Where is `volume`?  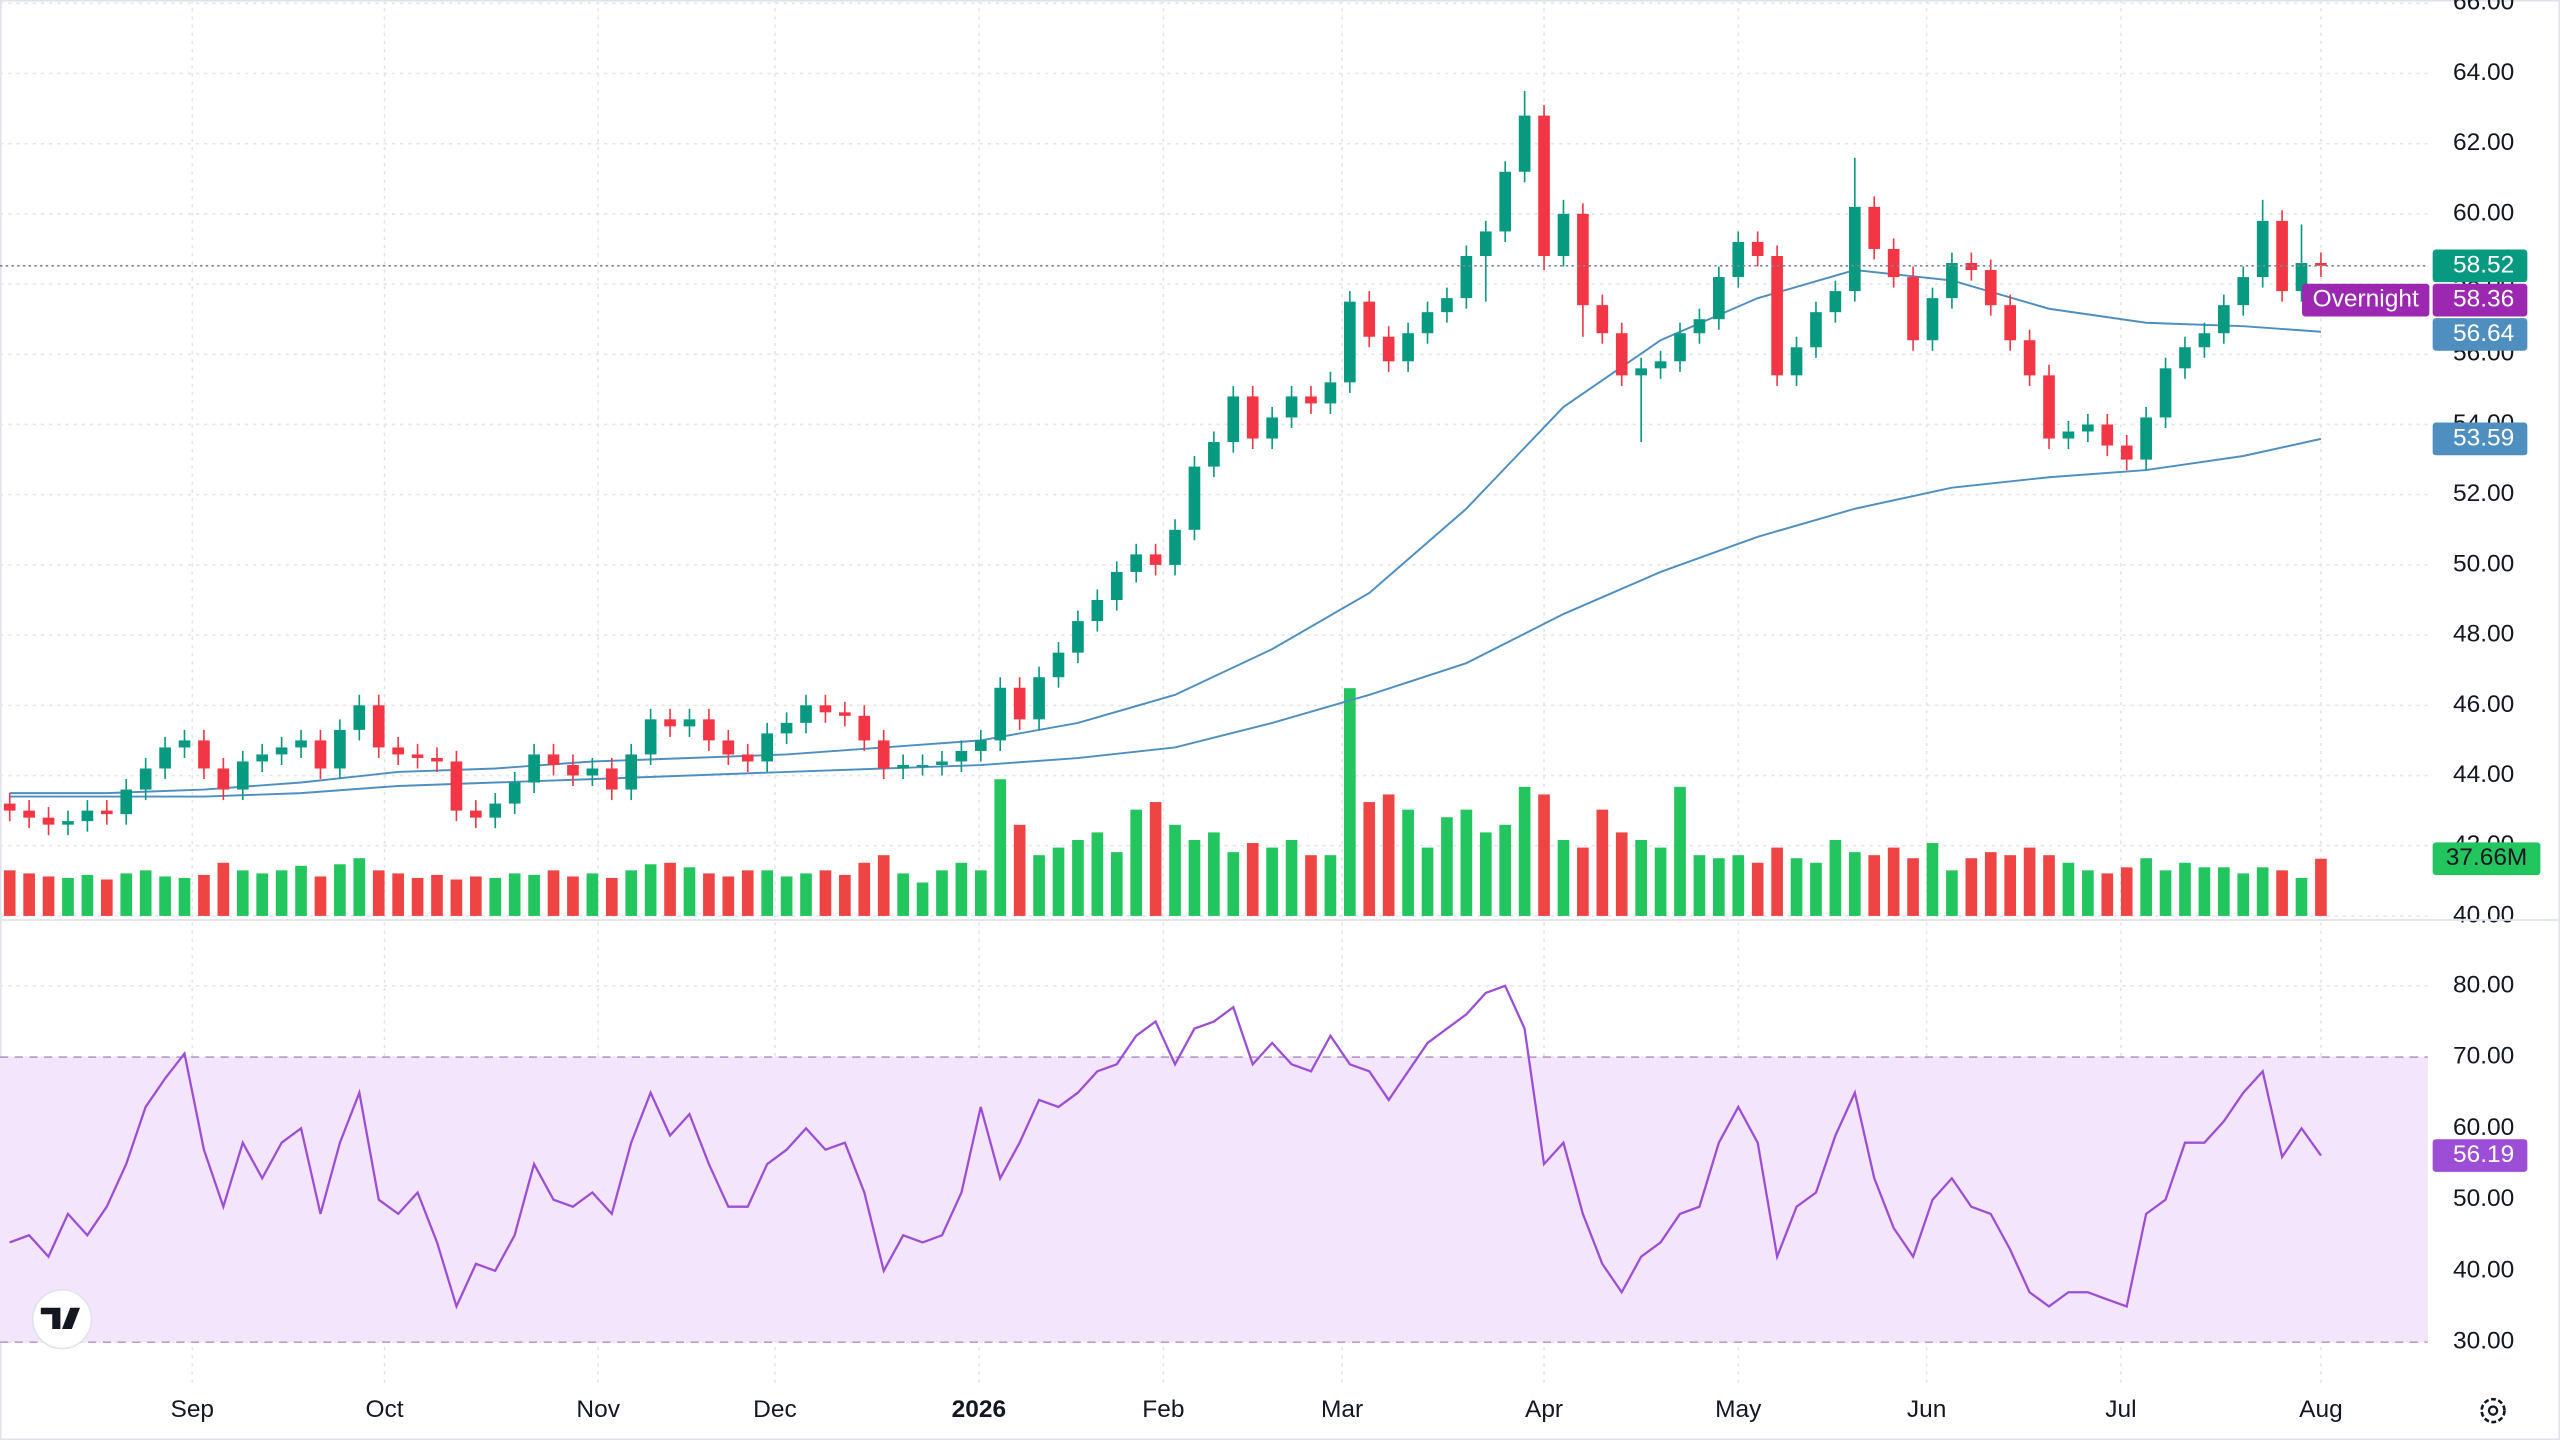
volume is located at coordinates (1165, 802).